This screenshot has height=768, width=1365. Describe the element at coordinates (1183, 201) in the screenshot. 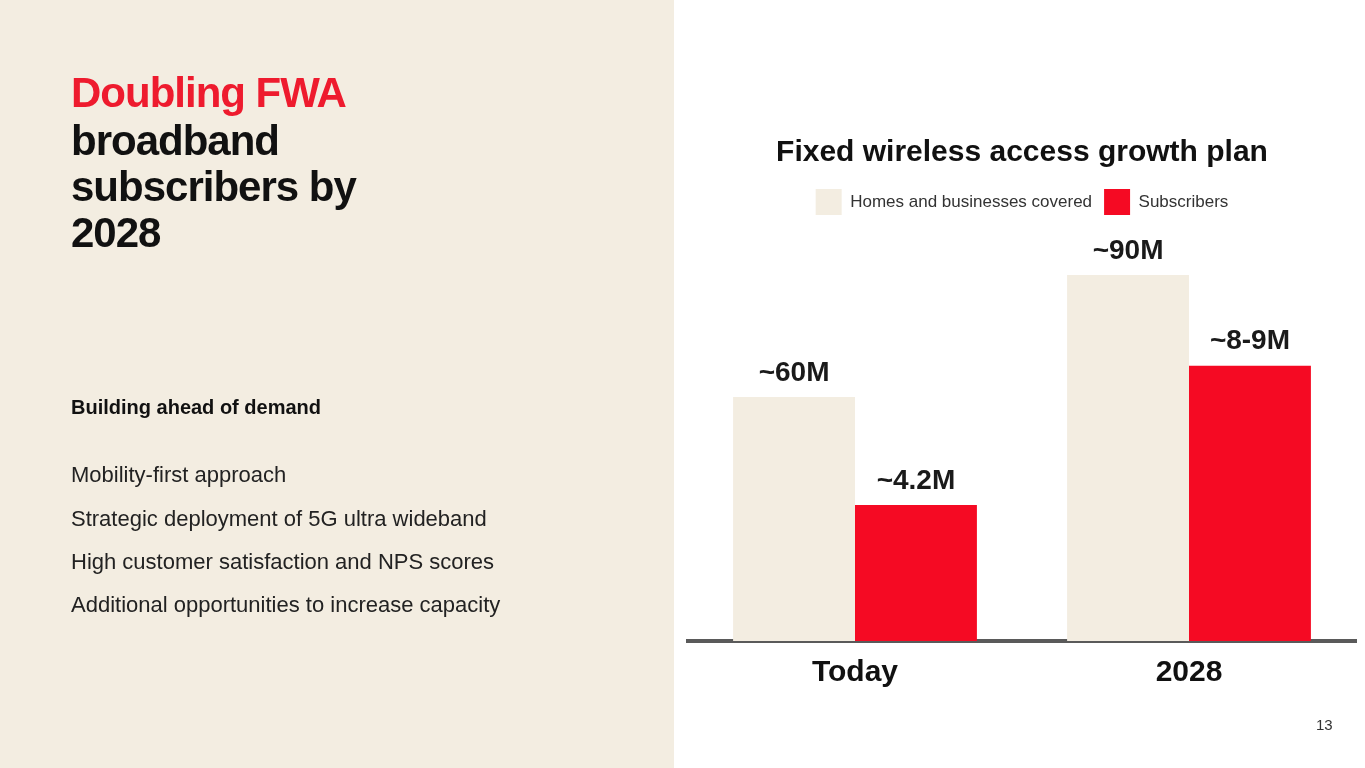

I see `legend-label: Subscribers` at that location.